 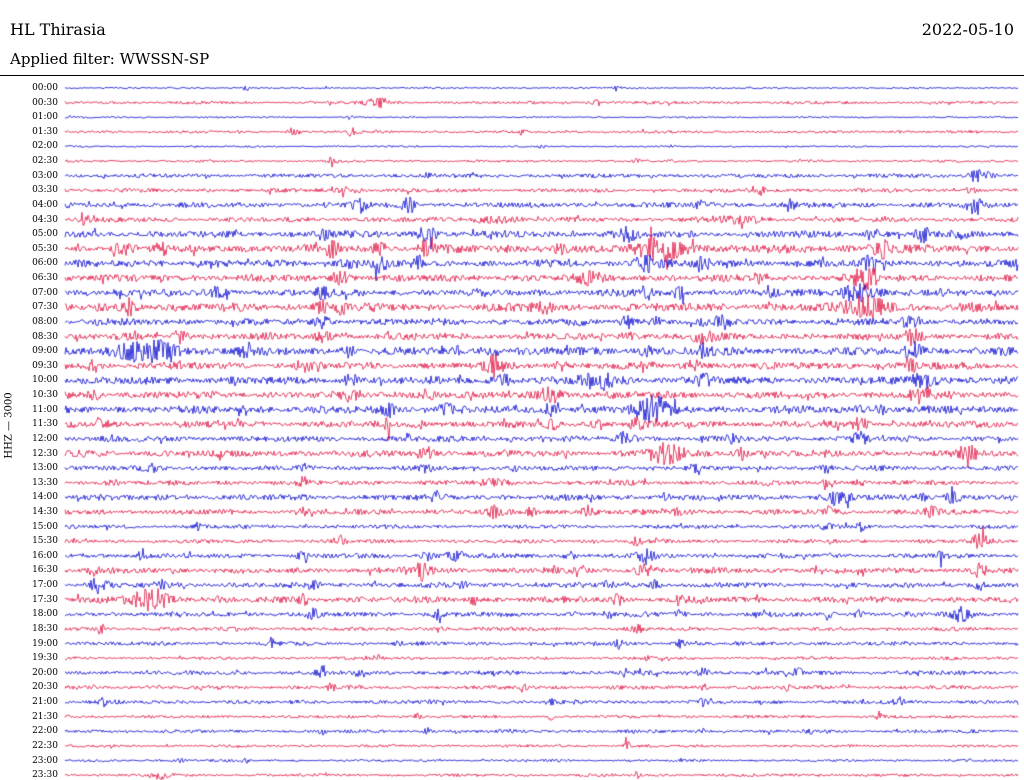 I want to click on station-title: HL Thirasia, so click(x=58, y=29).